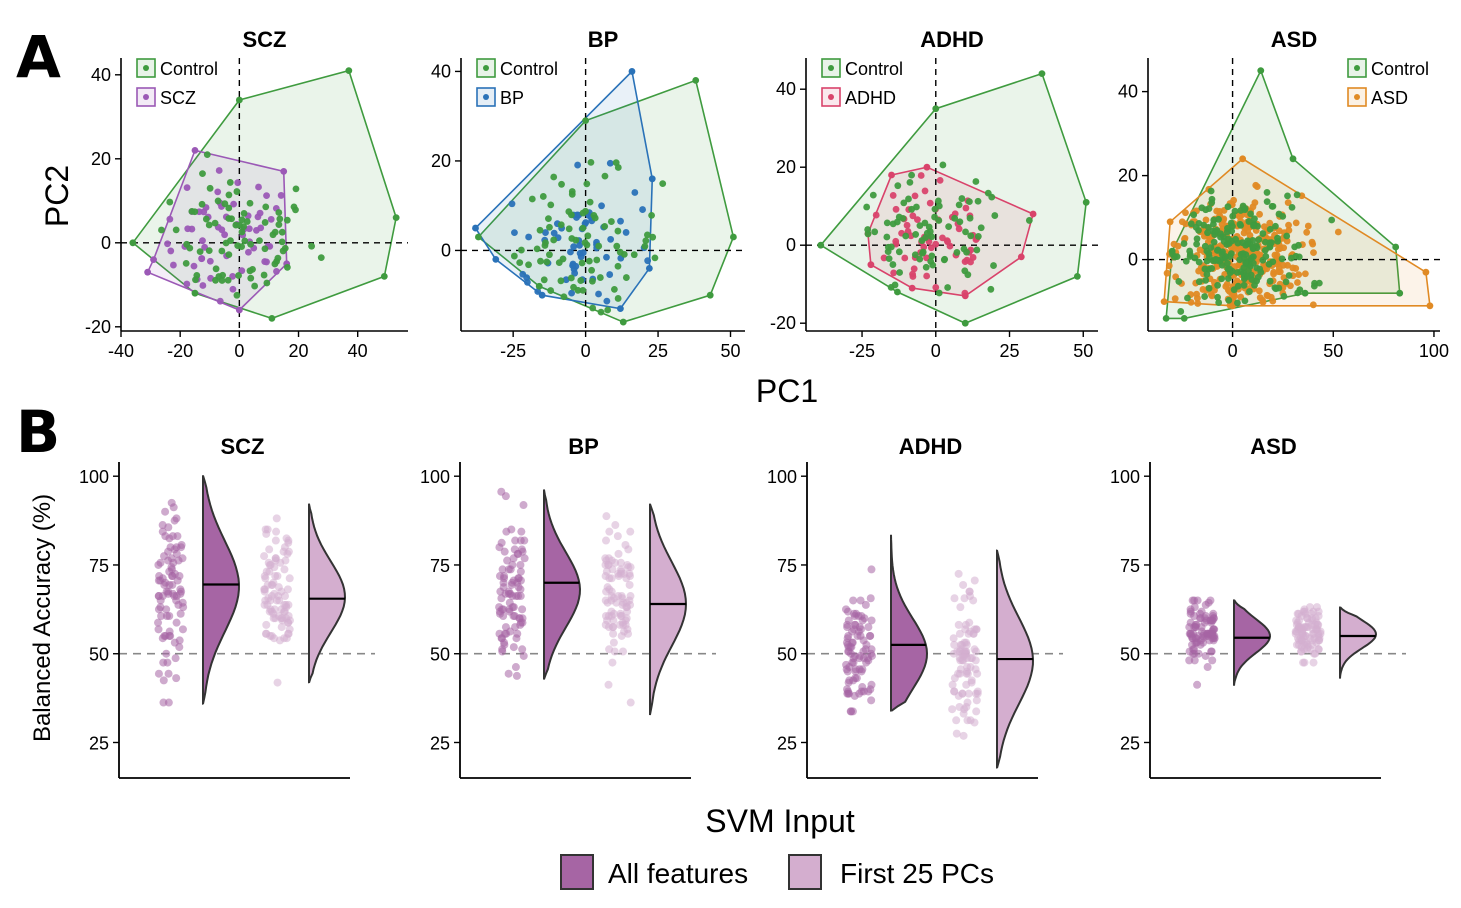 This screenshot has height=908, width=1461. Describe the element at coordinates (893, 195) in the screenshot. I see `adhd-point` at that location.